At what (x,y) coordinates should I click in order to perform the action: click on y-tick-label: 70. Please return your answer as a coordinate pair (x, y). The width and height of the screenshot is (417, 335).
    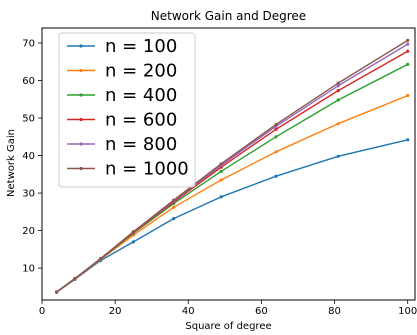
    Looking at the image, I should click on (28, 44).